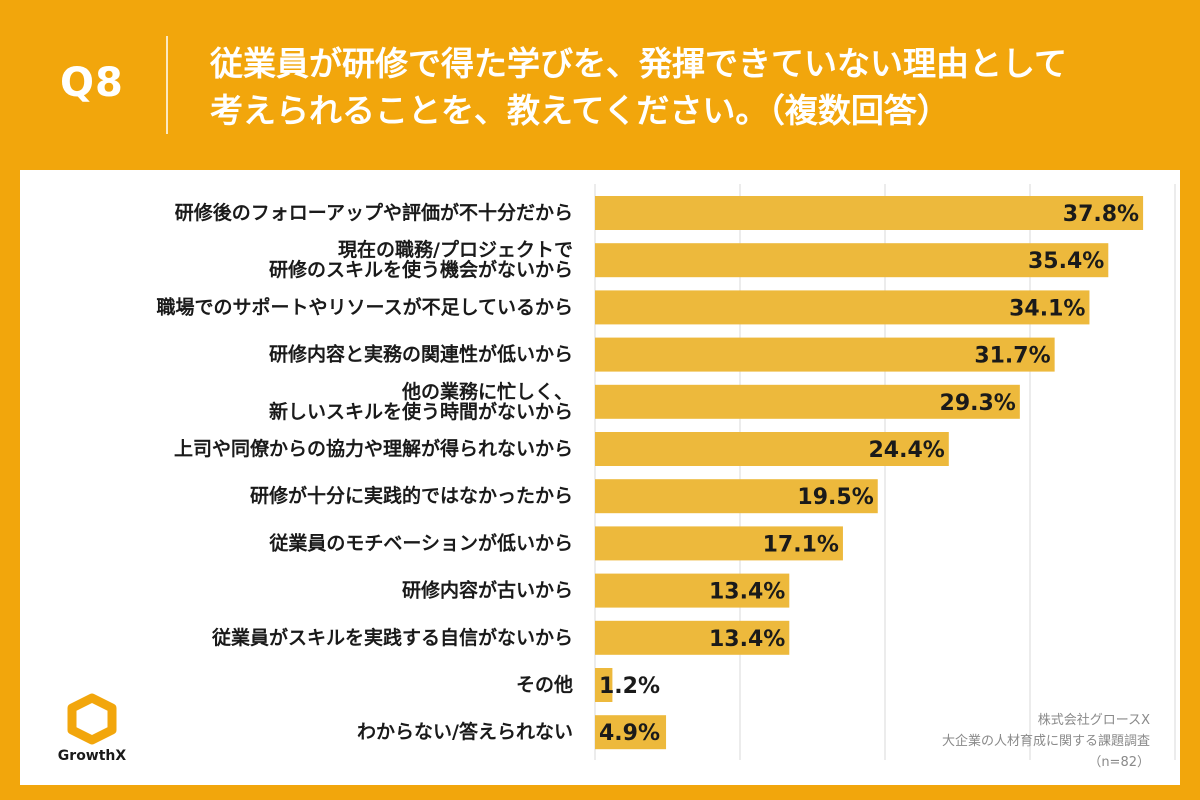 This screenshot has height=800, width=1200. I want to click on category-label: 研修のスキルを使う機会がないから, so click(421, 269).